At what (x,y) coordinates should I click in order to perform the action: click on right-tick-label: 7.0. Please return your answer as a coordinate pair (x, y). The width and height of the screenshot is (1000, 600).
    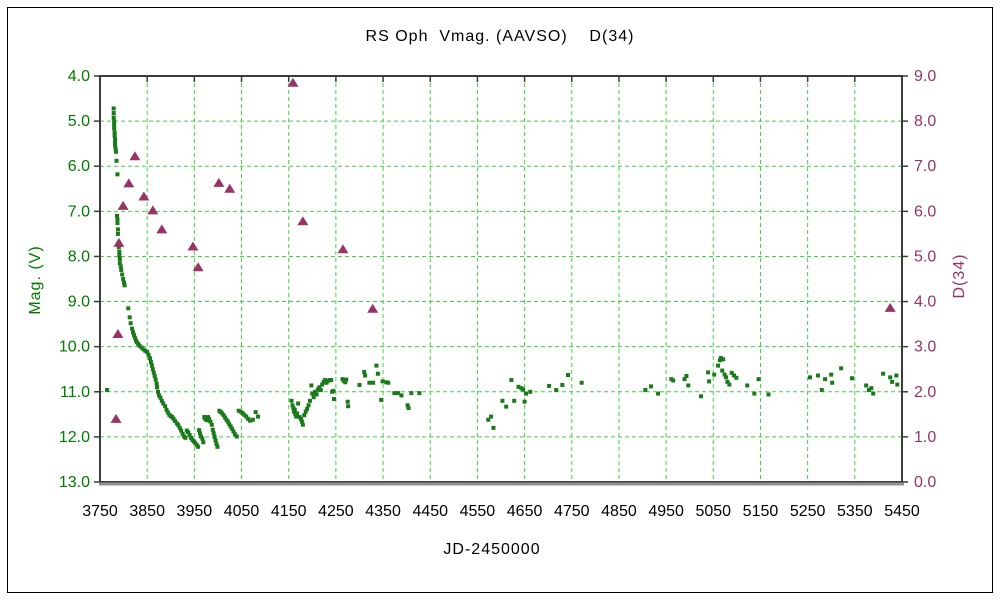
    Looking at the image, I should click on (925, 166).